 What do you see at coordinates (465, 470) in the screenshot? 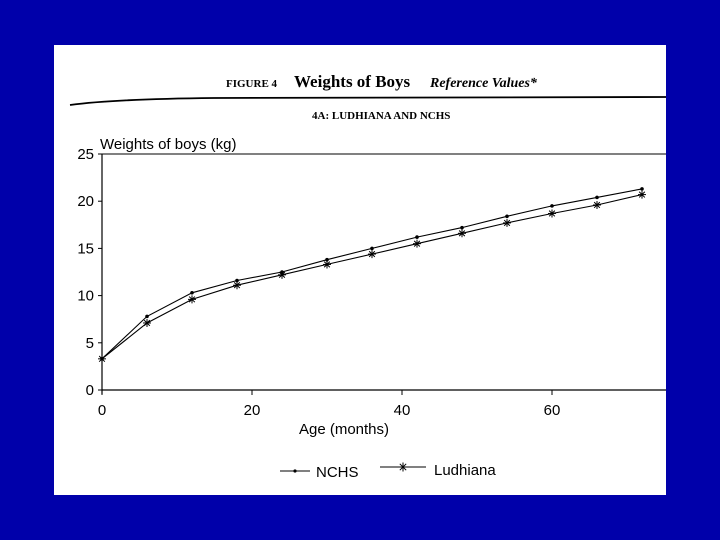
I see `legend-ludhiana-label: Ludhiana` at bounding box center [465, 470].